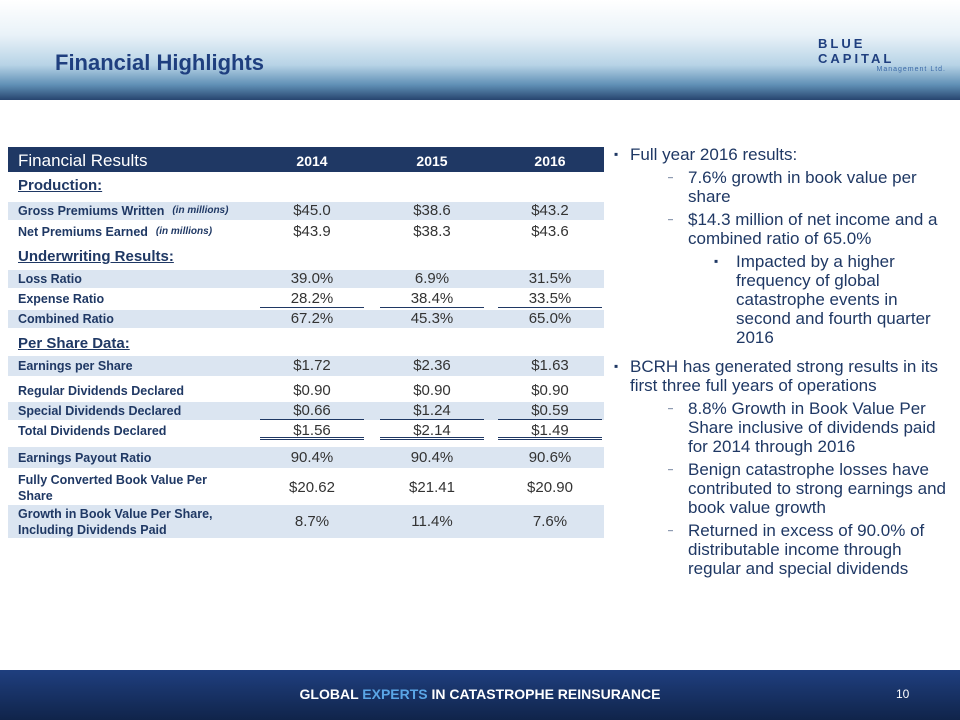 Image resolution: width=960 pixels, height=720 pixels. What do you see at coordinates (312, 431) in the screenshot?
I see `cell-value: $1.56` at bounding box center [312, 431].